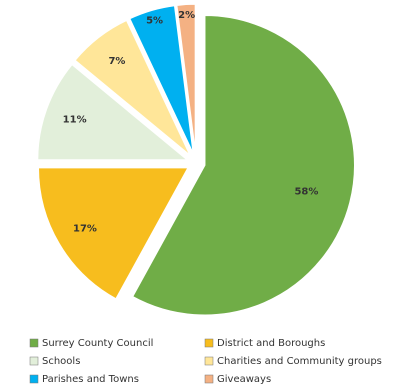  Describe the element at coordinates (97, 343) in the screenshot. I see `legend-label: Surrey County Council` at that location.